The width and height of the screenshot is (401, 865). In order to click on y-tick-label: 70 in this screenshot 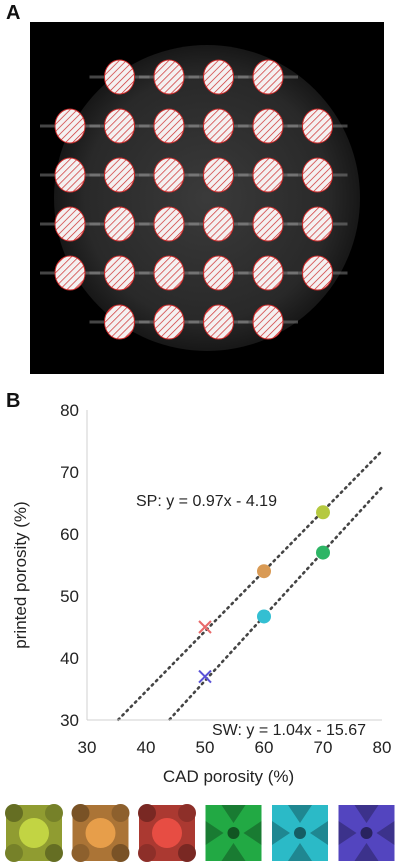, I will do `click(69, 472)`.